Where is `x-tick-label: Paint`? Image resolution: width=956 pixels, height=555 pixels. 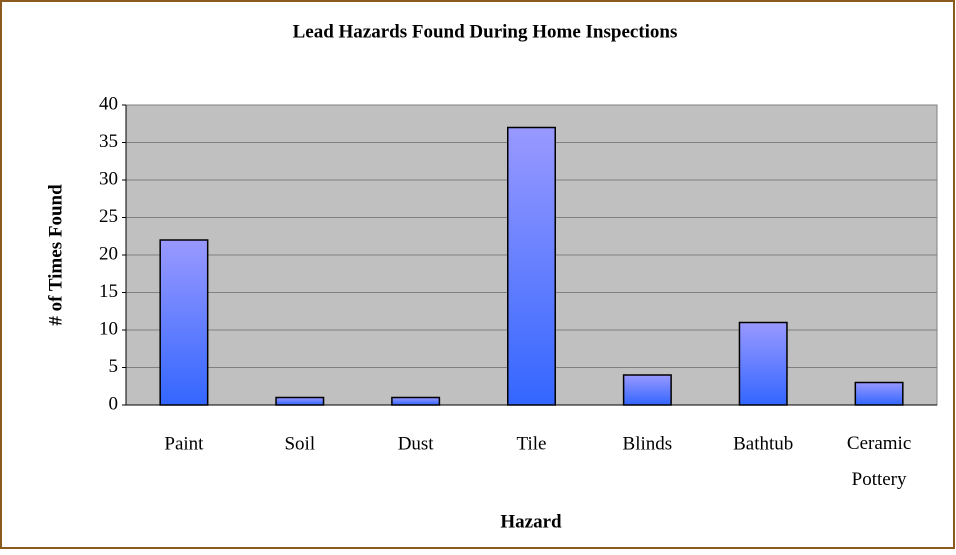 x-tick-label: Paint is located at coordinates (184, 443).